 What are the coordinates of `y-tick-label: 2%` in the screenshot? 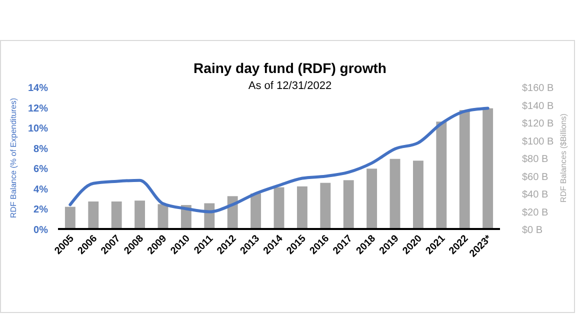 It's located at (41, 210).